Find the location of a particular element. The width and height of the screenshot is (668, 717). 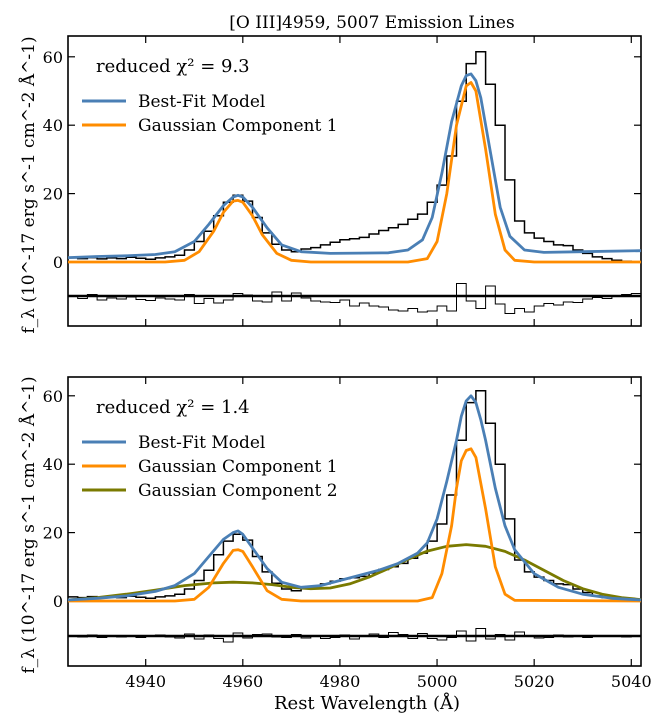

reduced-chi2-annotation: reduced χ² = 1.4 is located at coordinates (173, 407).